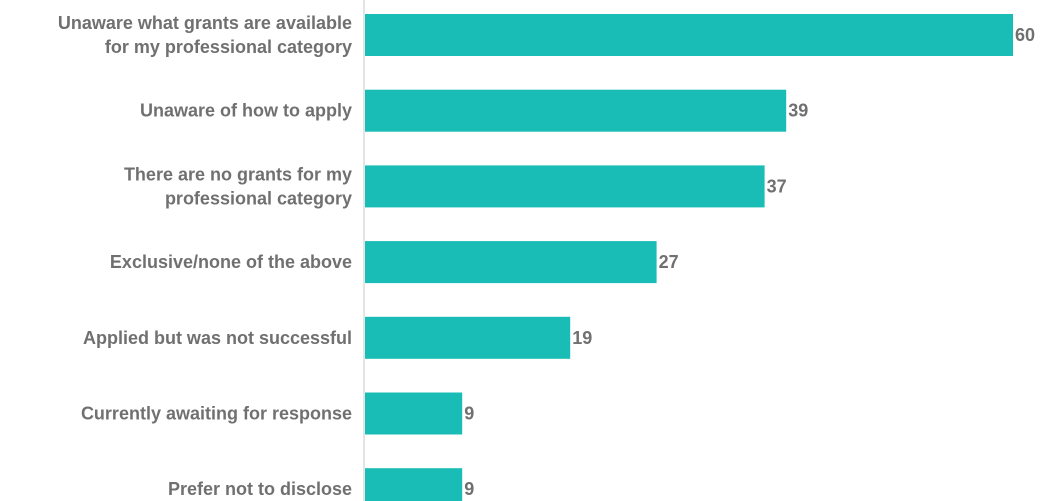 This screenshot has height=501, width=1056. What do you see at coordinates (258, 198) in the screenshot?
I see `category-label-line: professional category` at bounding box center [258, 198].